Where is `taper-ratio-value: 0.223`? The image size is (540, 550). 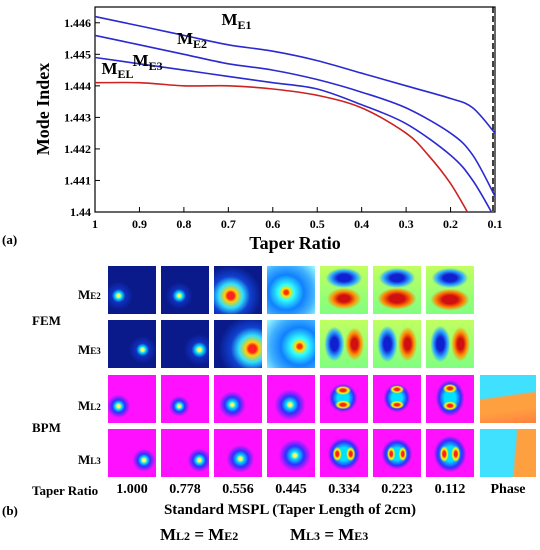 taper-ratio-value: 0.223 is located at coordinates (397, 489).